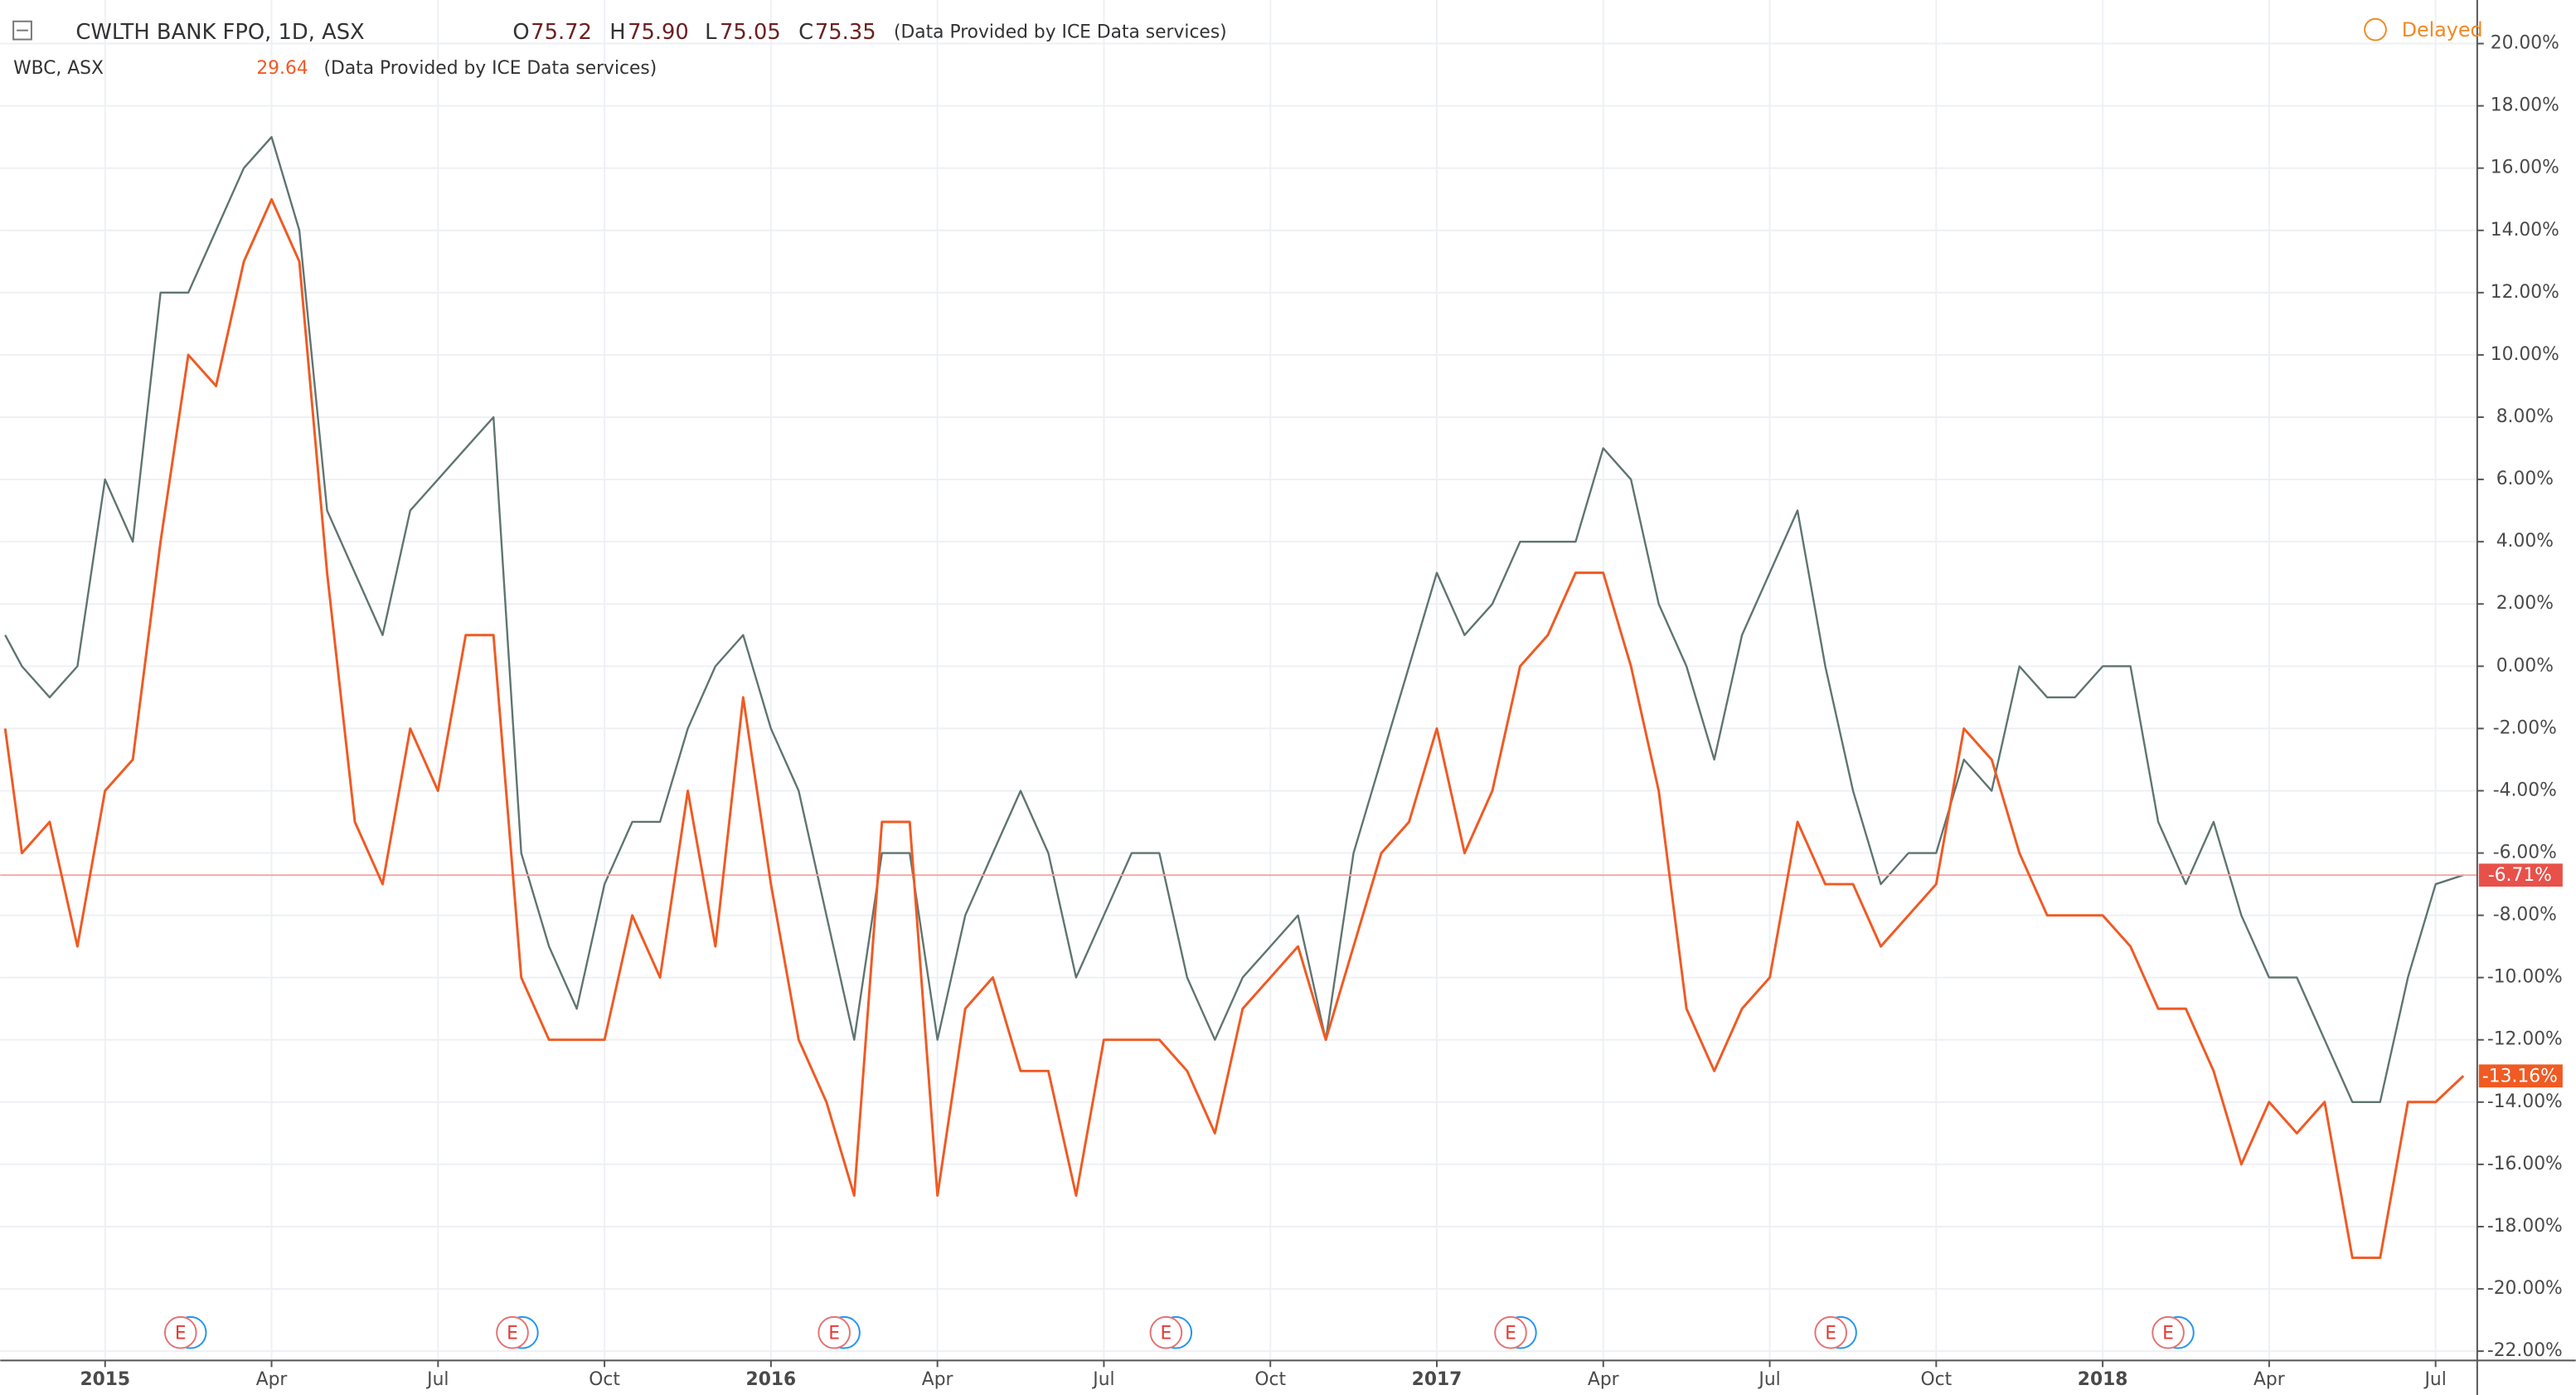 This screenshot has width=2576, height=1395. I want to click on y-tick-label: 4.00%, so click(2525, 541).